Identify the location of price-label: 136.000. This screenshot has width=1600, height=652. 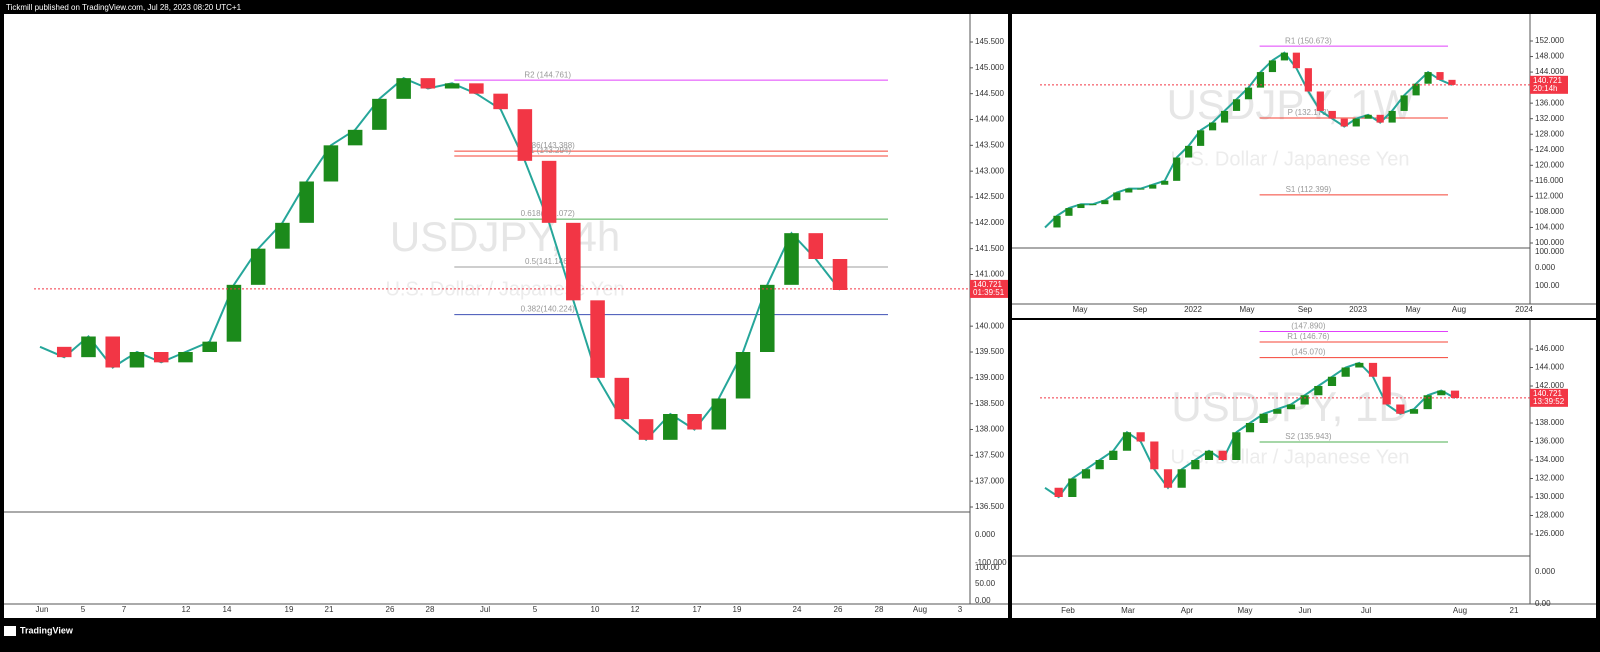
(1549, 441).